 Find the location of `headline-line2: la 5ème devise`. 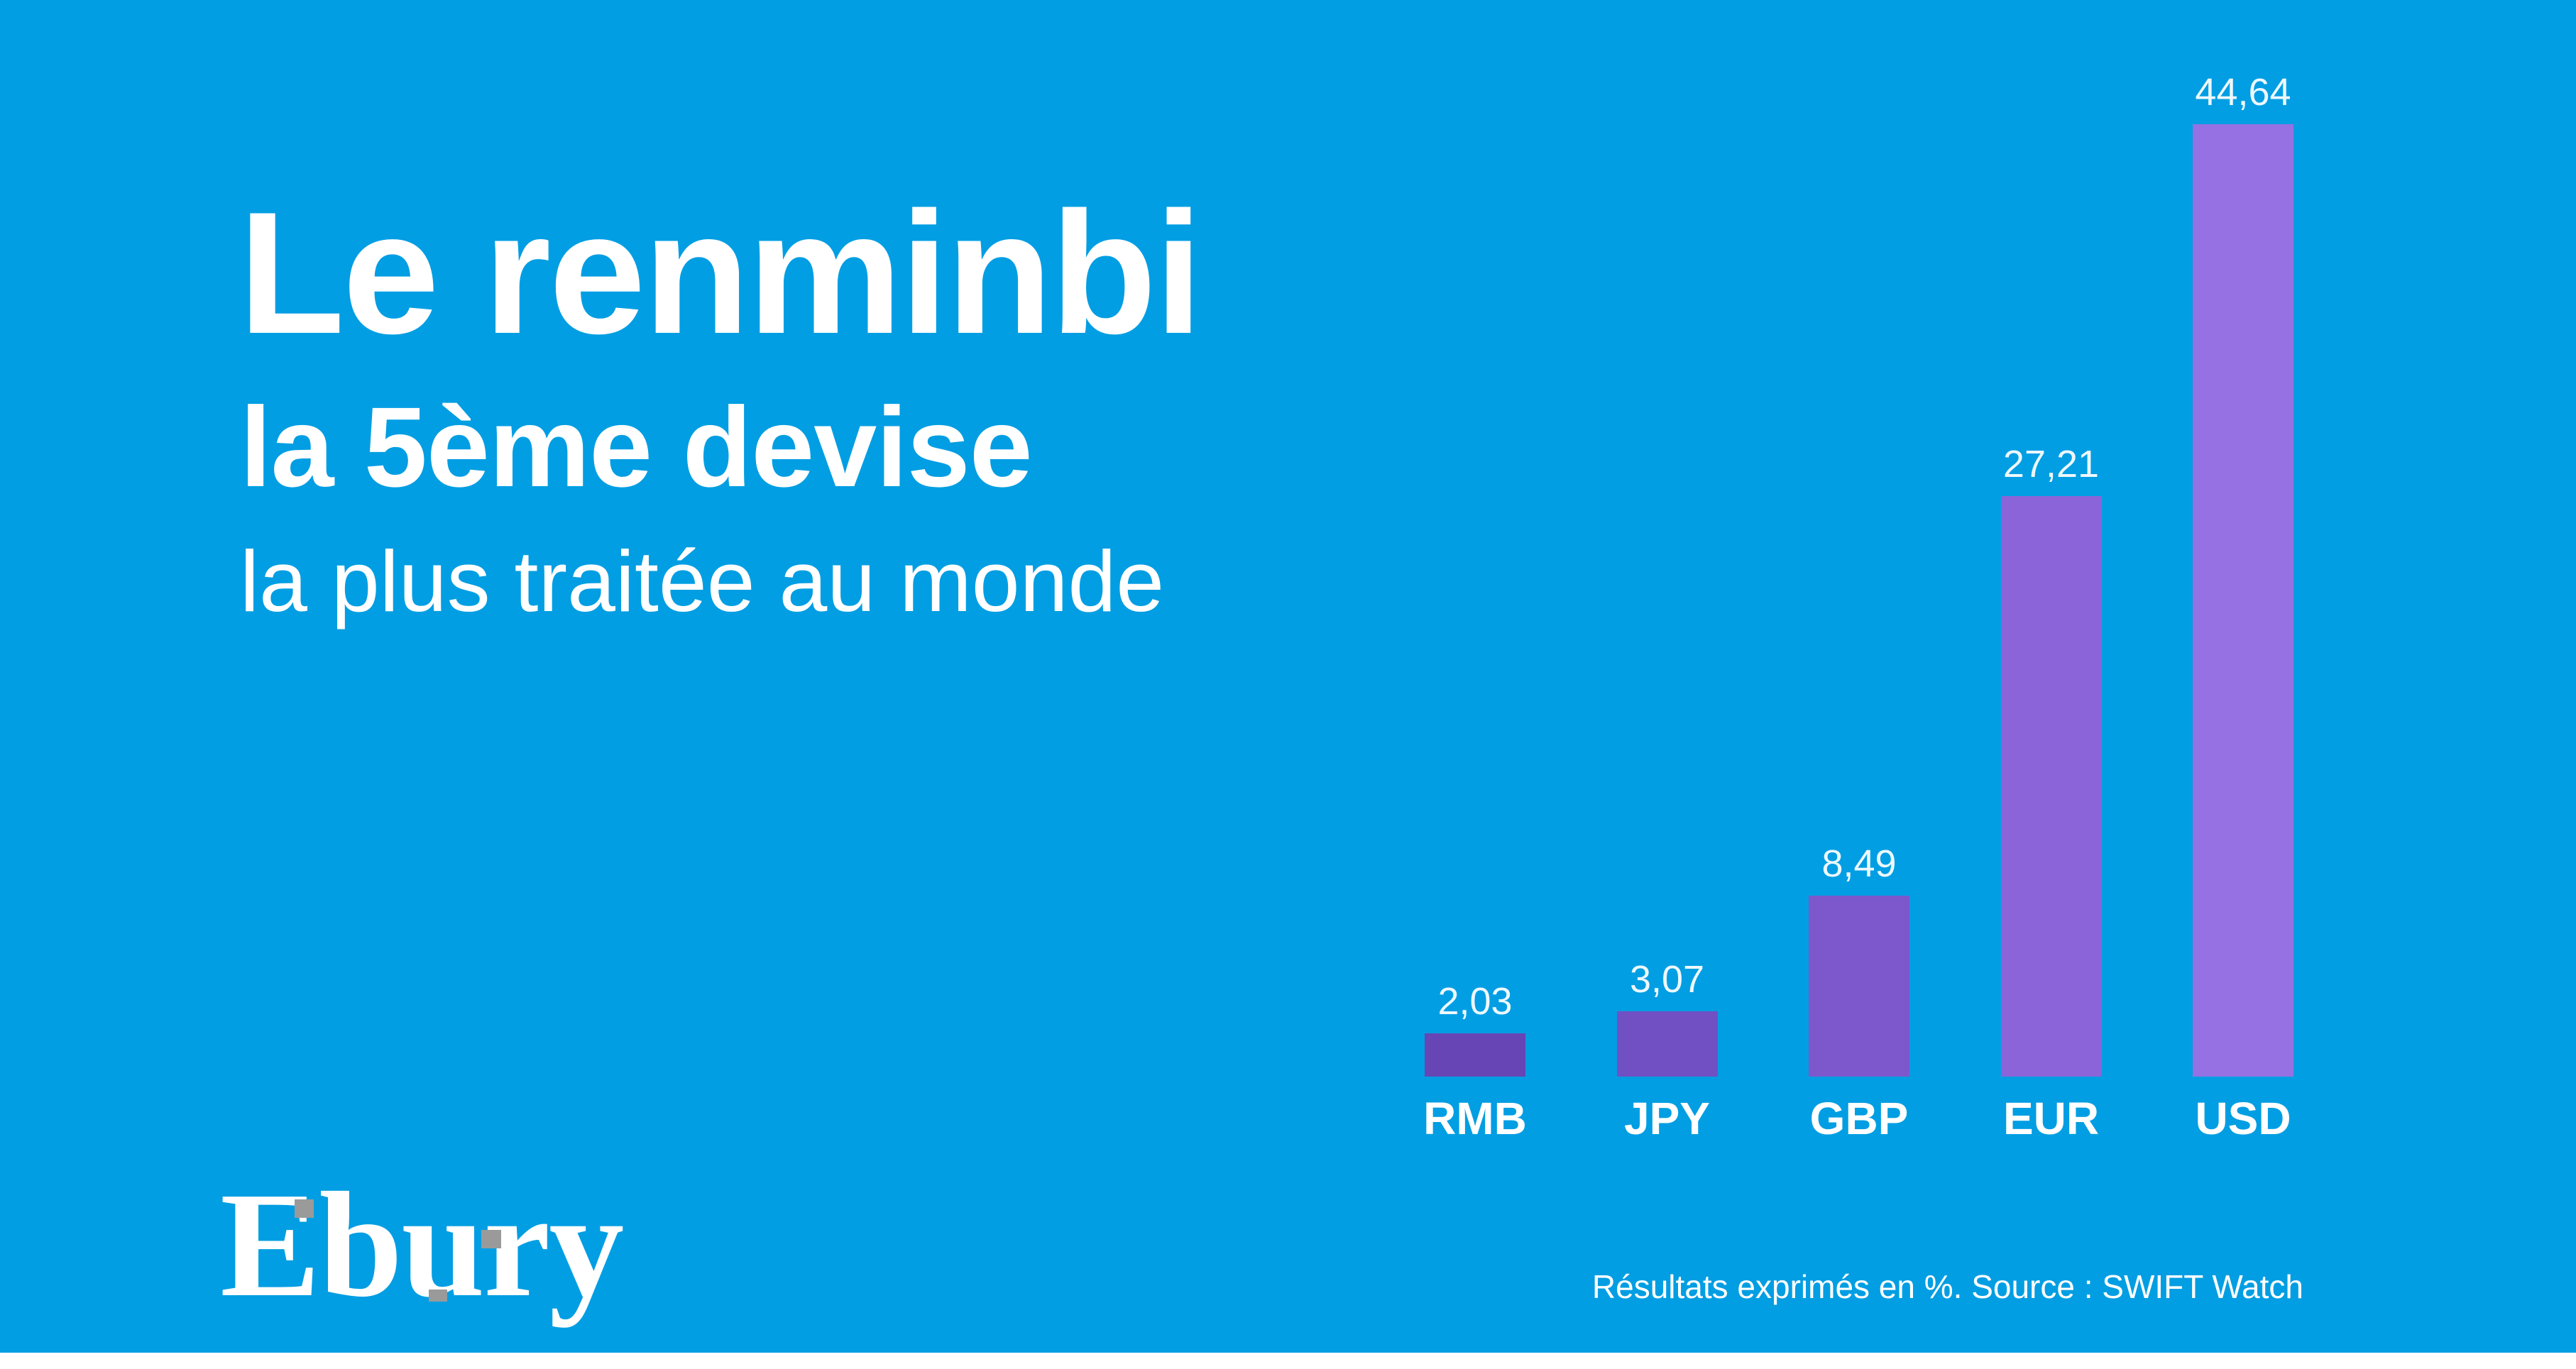

headline-line2: la 5ème devise is located at coordinates (636, 446).